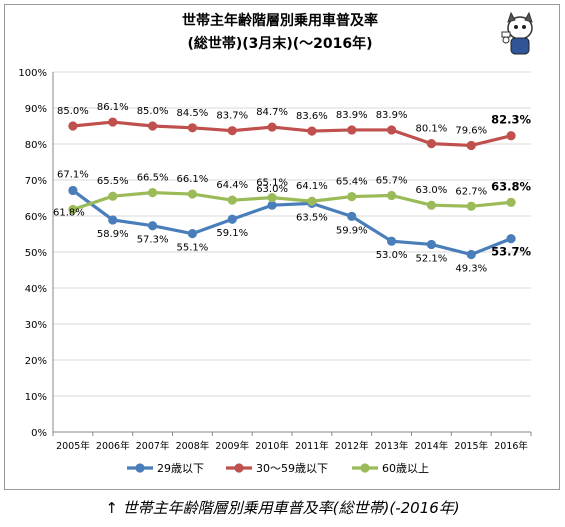 This screenshot has width=565, height=527. Describe the element at coordinates (36, 253) in the screenshot. I see `y-tick-label: 50%` at that location.